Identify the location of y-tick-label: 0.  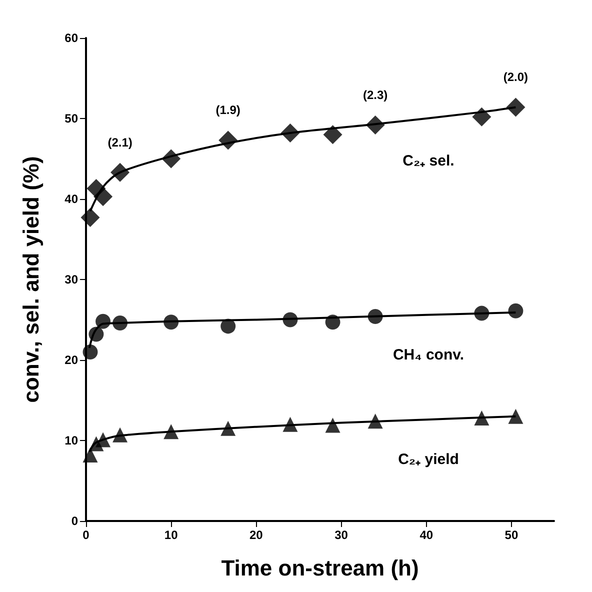
(74, 521).